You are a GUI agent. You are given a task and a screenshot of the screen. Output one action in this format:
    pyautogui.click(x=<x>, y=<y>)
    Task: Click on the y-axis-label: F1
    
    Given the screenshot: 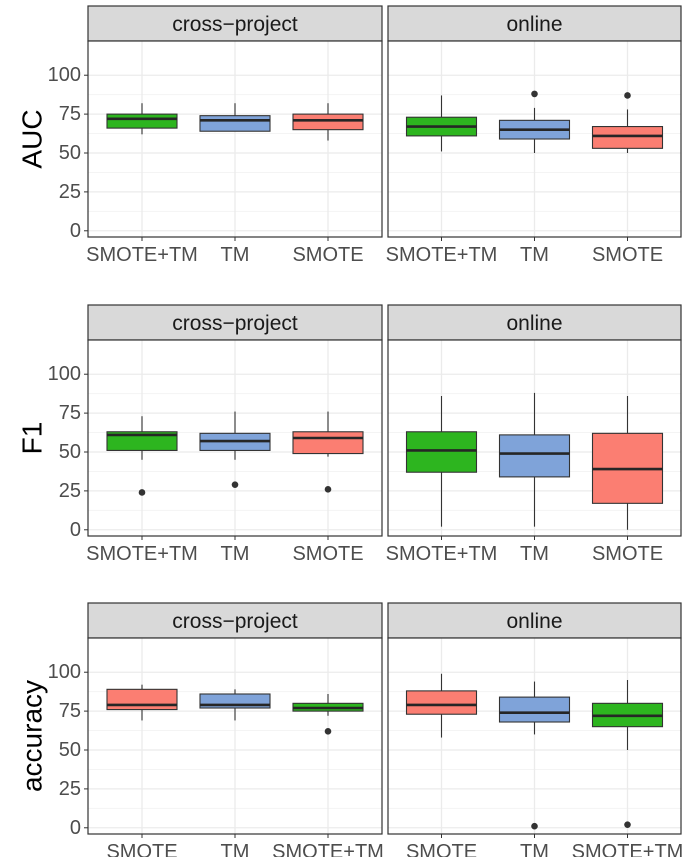 What is the action you would take?
    pyautogui.click(x=32, y=438)
    